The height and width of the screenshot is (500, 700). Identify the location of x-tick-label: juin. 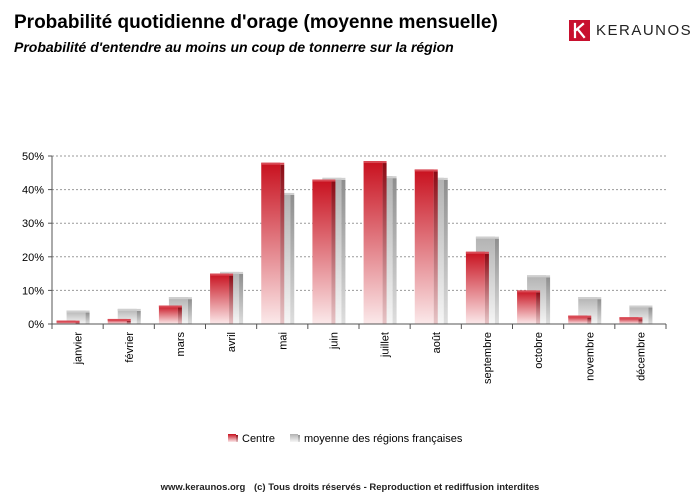
(334, 341).